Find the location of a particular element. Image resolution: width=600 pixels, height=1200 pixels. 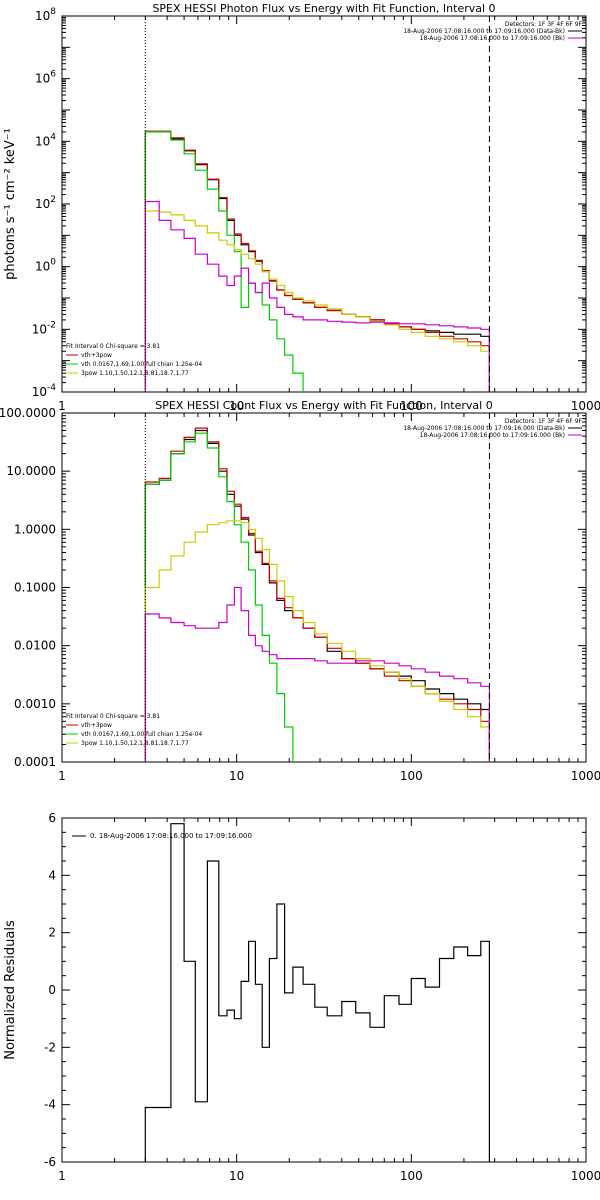

y-tick-label: 4 is located at coordinates (52, 875).